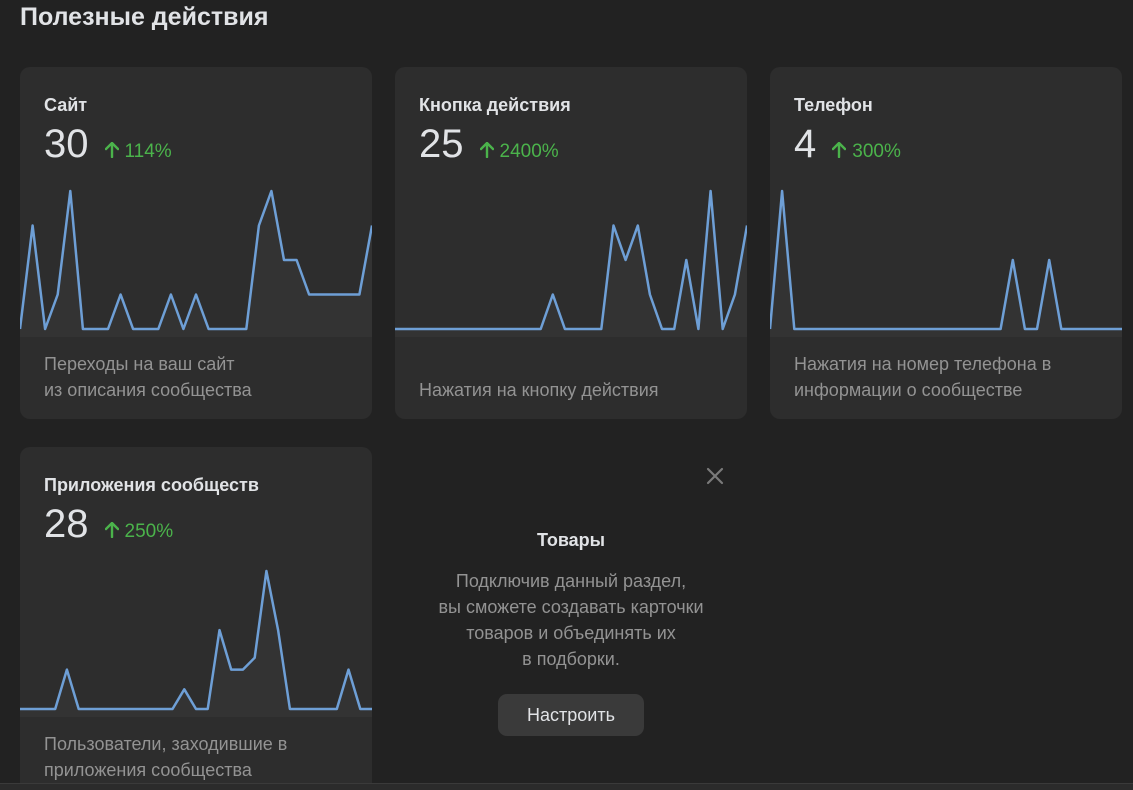  What do you see at coordinates (571, 607) in the screenshot?
I see `promo-text-line: вы сможете создавать карточки` at bounding box center [571, 607].